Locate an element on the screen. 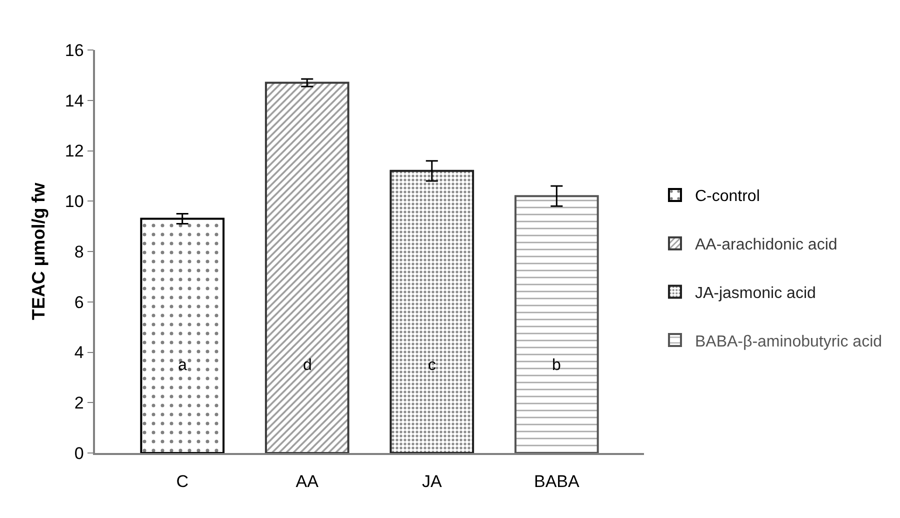 This screenshot has height=518, width=900. text: BABA-β-aminobutyric acid is located at coordinates (788, 341).